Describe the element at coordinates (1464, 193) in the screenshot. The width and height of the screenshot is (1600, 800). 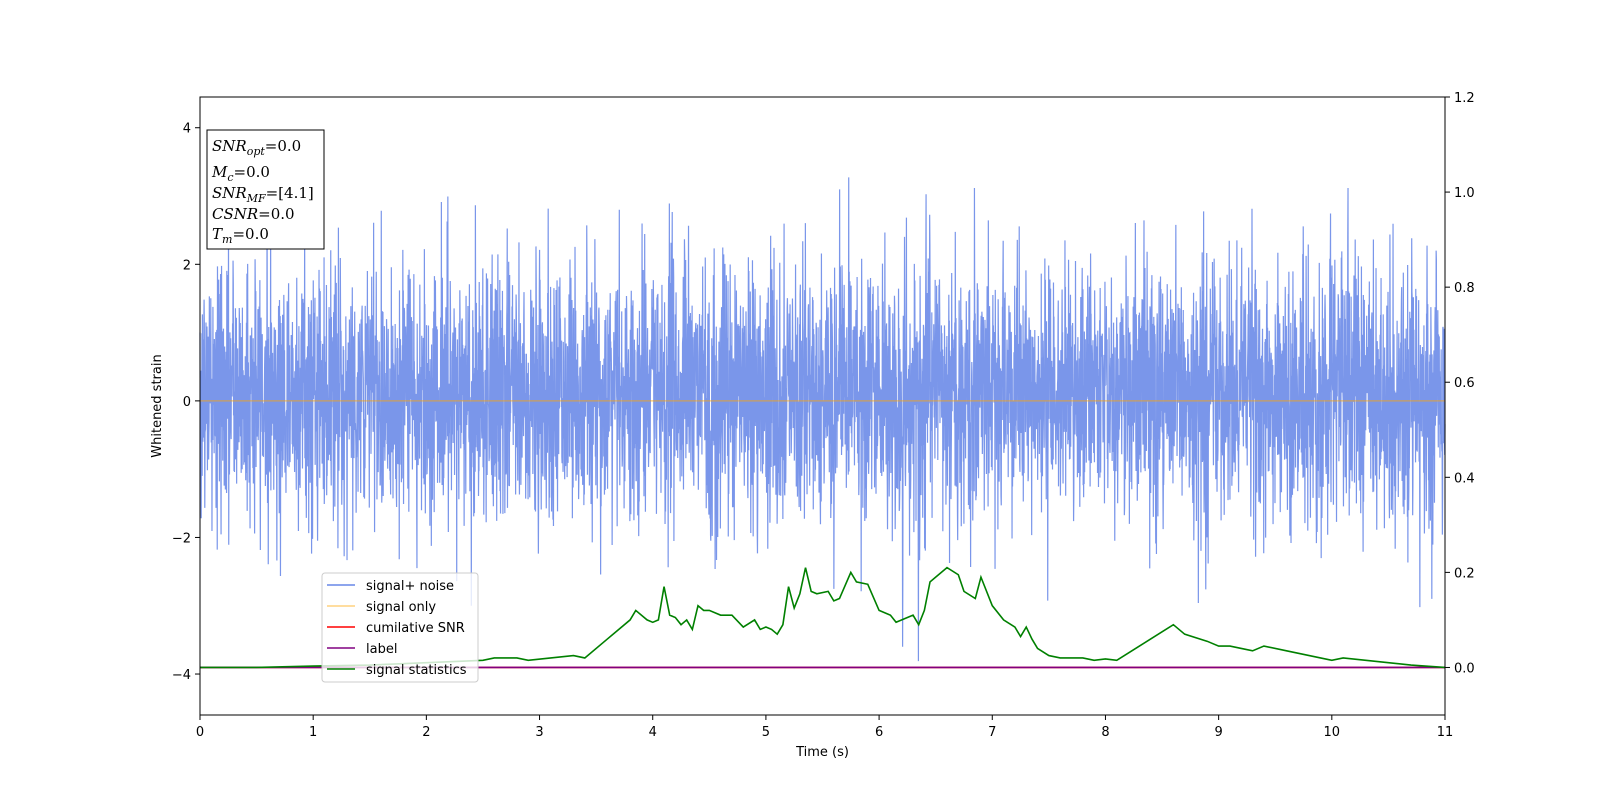
I see `y2-tick-label-1: 1.0` at that location.